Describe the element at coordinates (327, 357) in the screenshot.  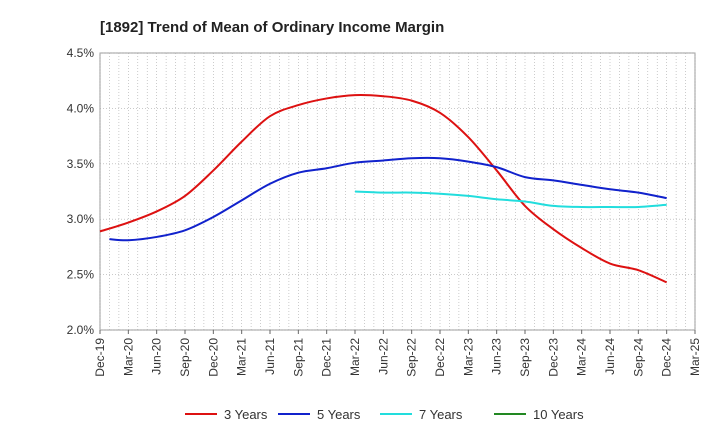
I see `x-tick-label: Dec-21` at that location.